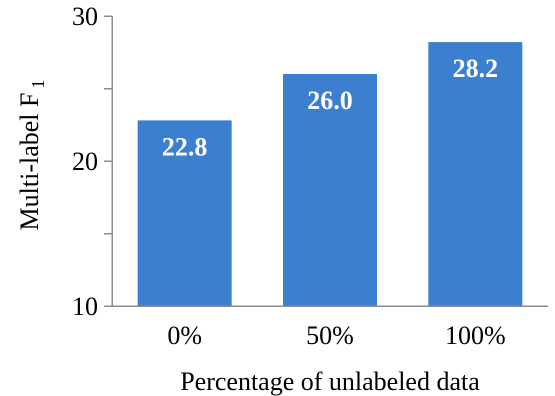 The height and width of the screenshot is (396, 555). I want to click on y-axis-title-main: Multi-label F, so click(29, 162).